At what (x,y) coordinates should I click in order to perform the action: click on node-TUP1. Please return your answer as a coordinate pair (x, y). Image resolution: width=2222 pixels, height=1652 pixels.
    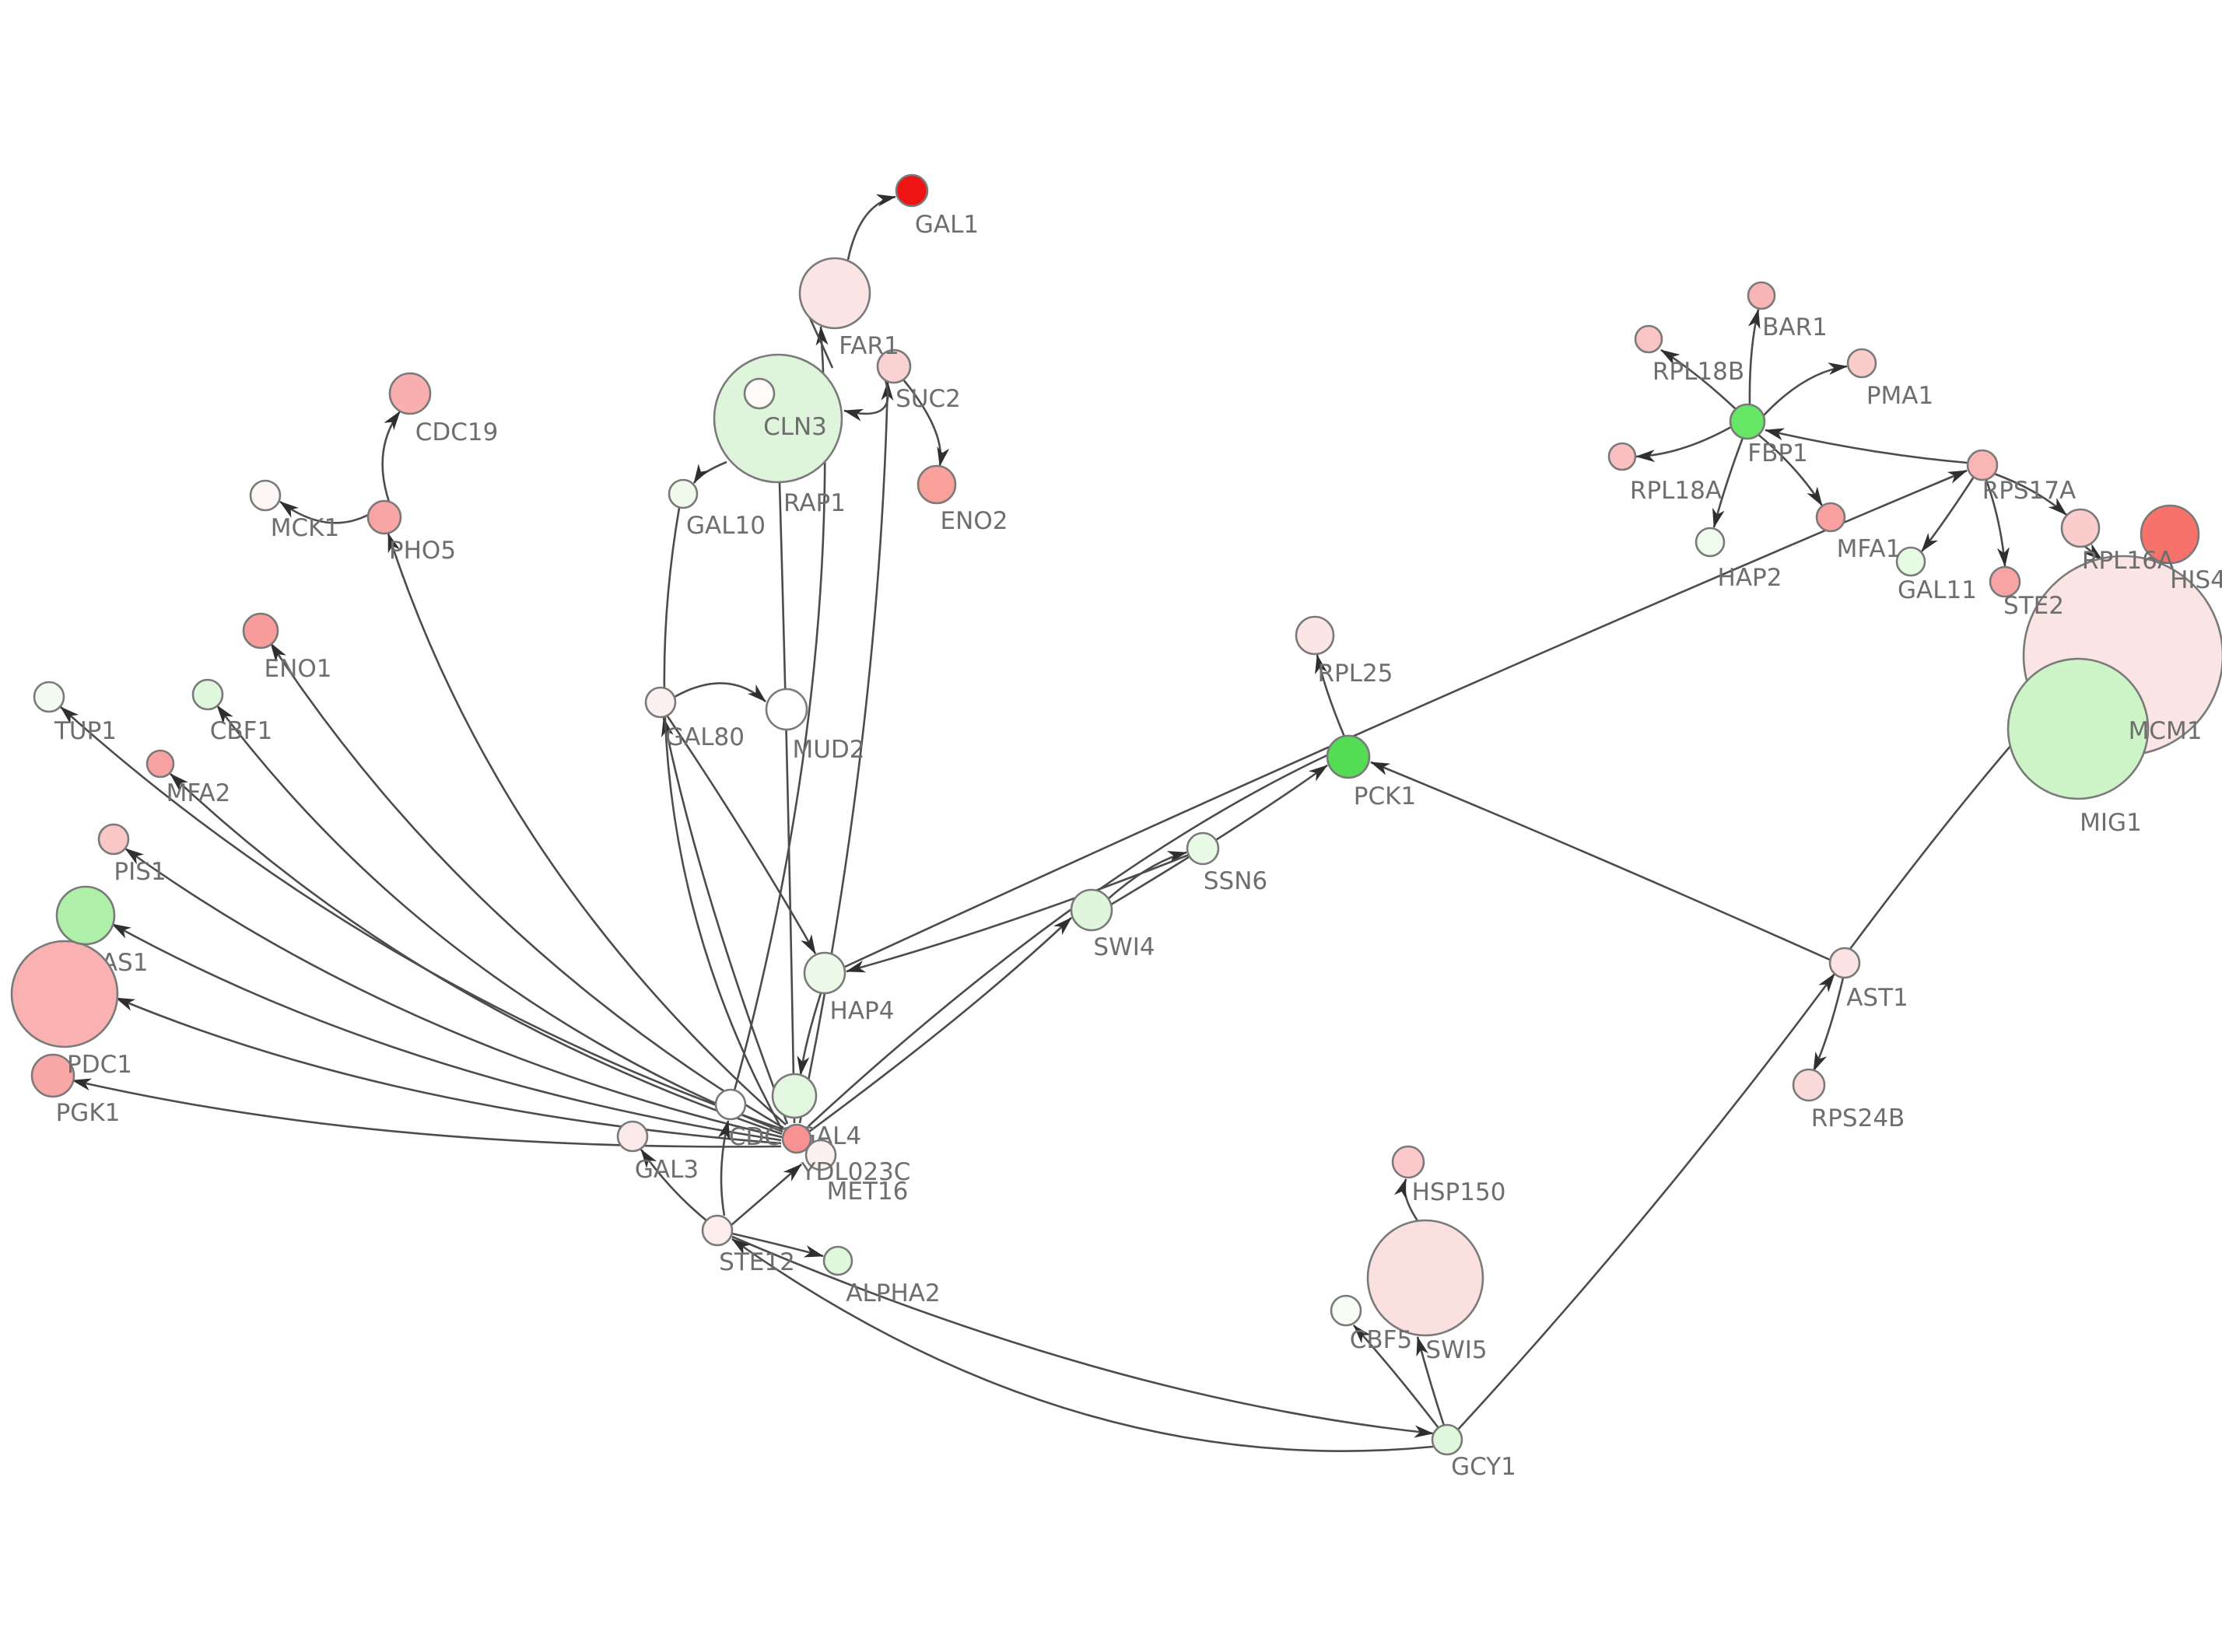
    Looking at the image, I should click on (49, 697).